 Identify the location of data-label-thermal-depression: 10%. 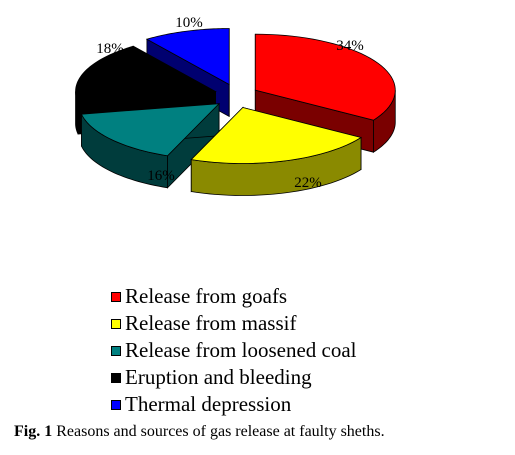
(189, 23).